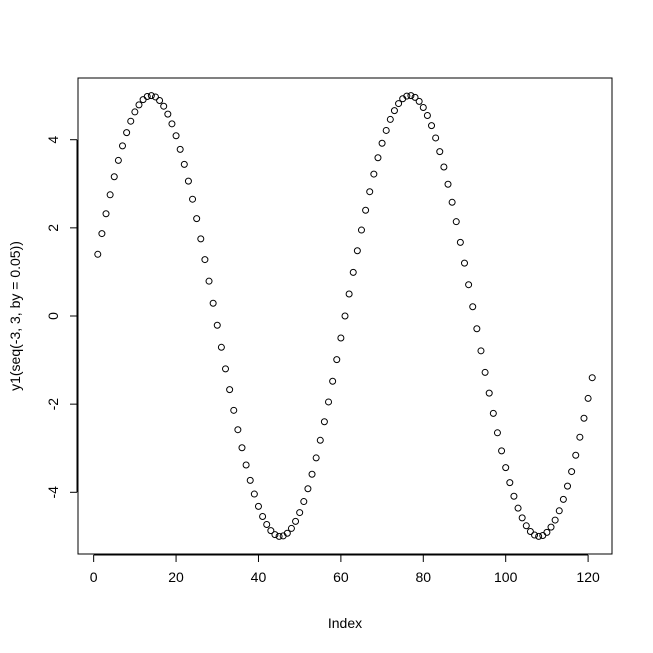  What do you see at coordinates (506, 577) in the screenshot?
I see `x-tick-label: 100` at bounding box center [506, 577].